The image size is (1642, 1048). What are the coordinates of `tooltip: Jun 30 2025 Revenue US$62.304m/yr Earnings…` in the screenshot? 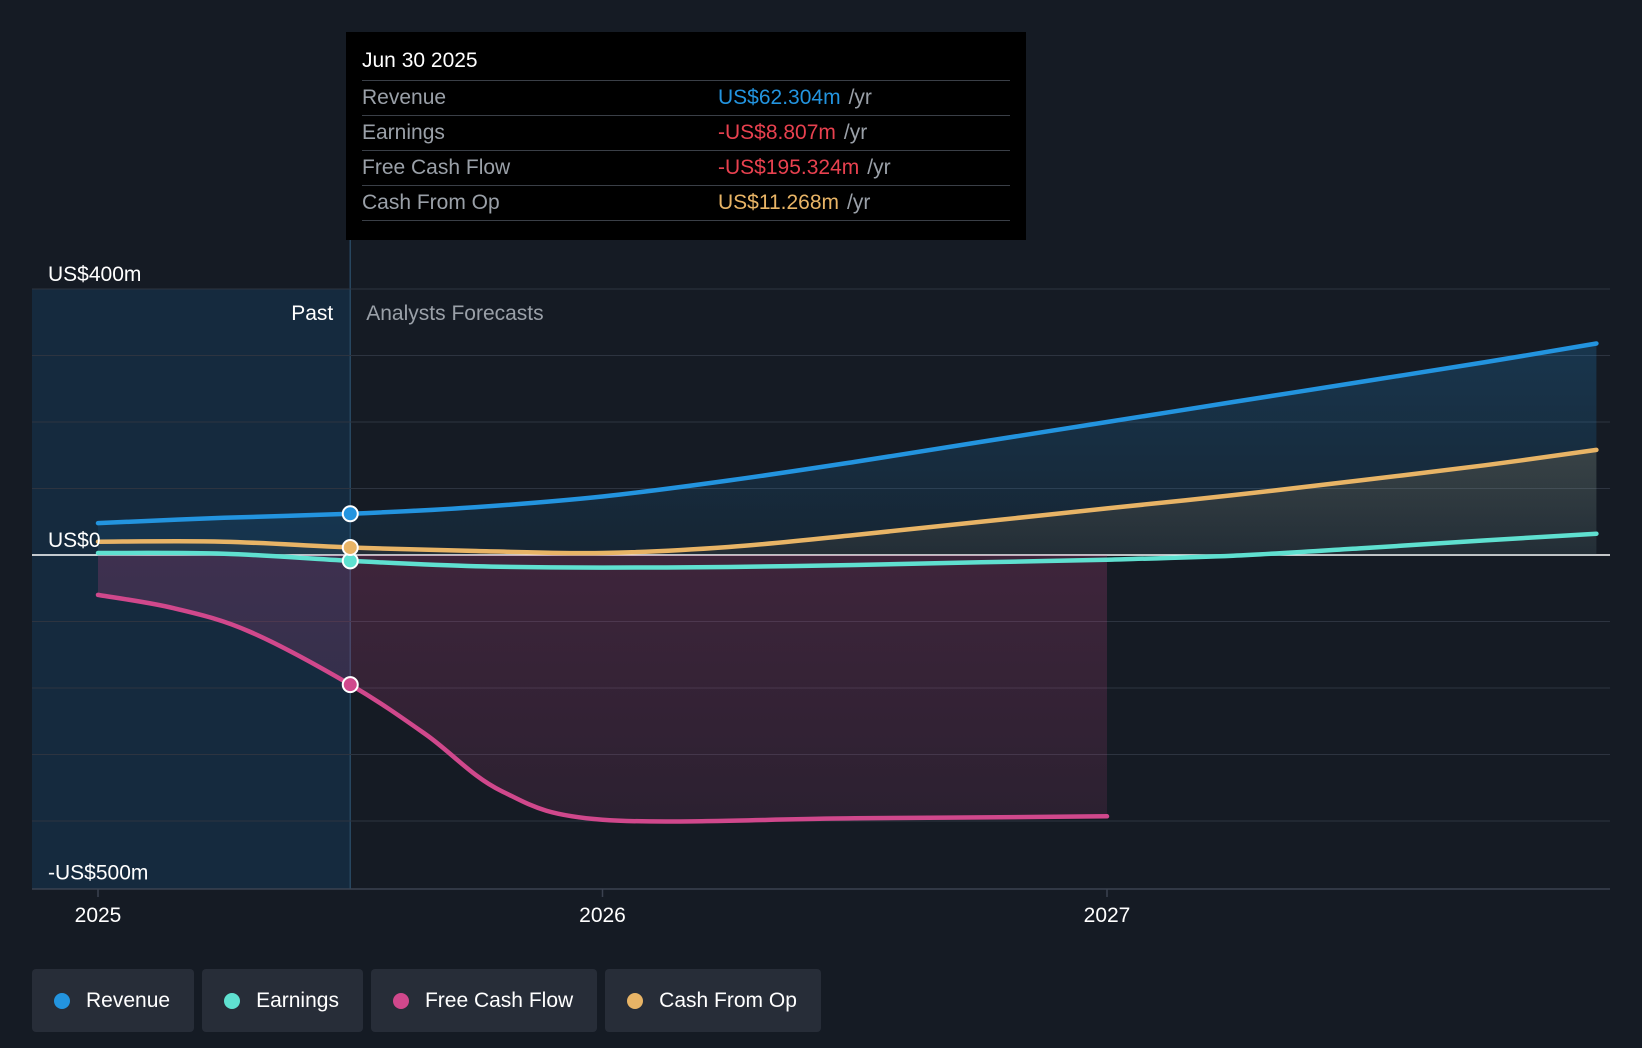 It's located at (686, 136).